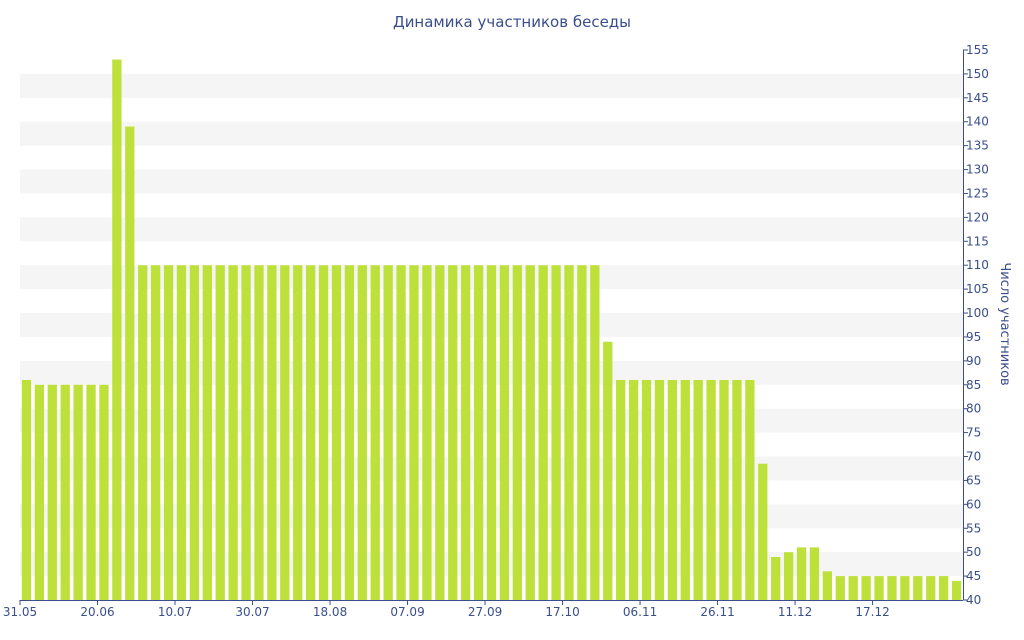  What do you see at coordinates (20, 612) in the screenshot?
I see `x-tick-label: 31.05` at bounding box center [20, 612].